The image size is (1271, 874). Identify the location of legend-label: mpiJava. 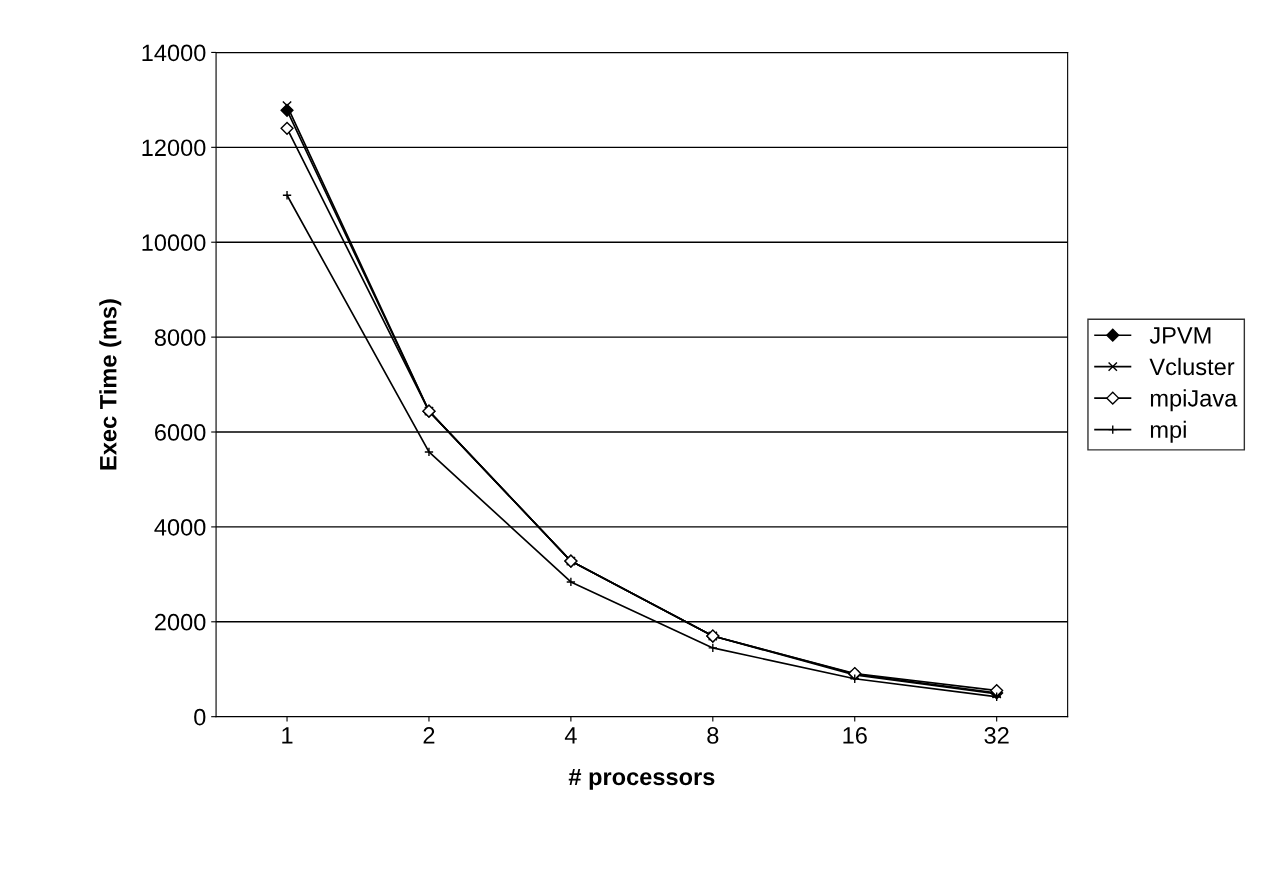
(1194, 400).